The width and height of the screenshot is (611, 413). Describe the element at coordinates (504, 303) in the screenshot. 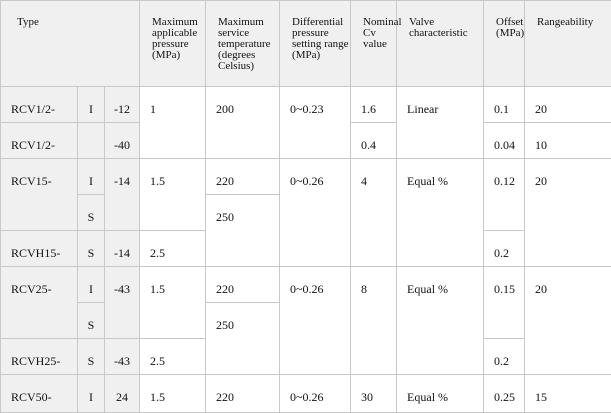

I see `offset-cell: 0.15` at that location.